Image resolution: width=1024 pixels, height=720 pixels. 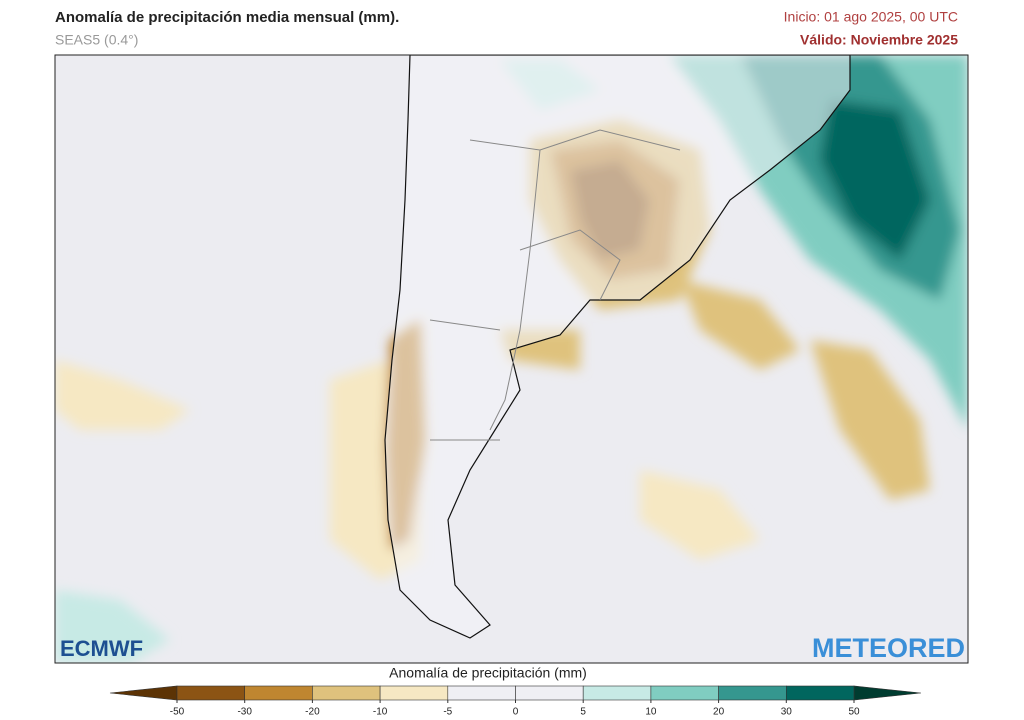 I want to click on colorbar-tick-label: -5, so click(x=447, y=712).